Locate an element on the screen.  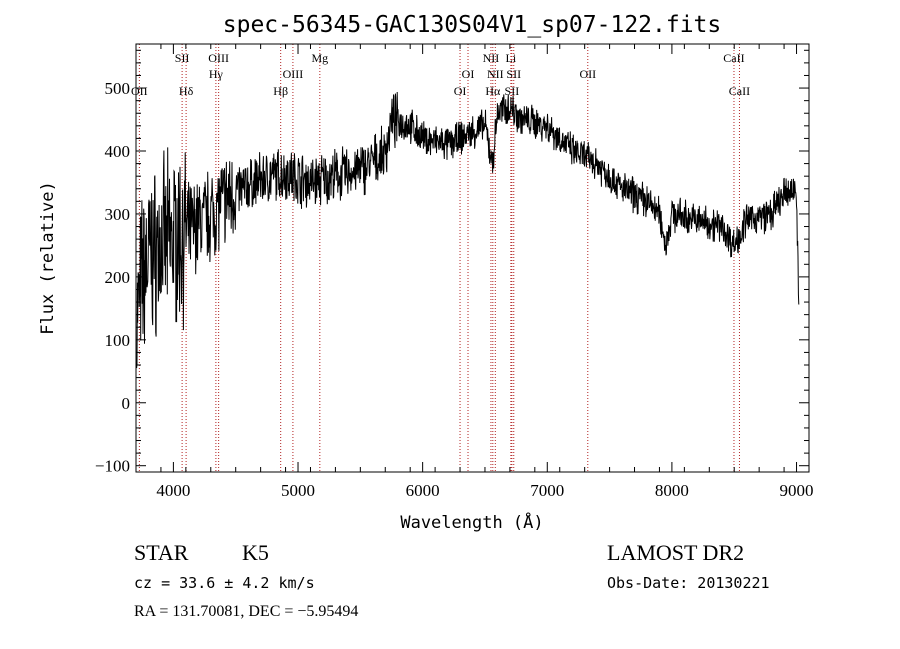
object-subclass: K5 is located at coordinates (255, 552).